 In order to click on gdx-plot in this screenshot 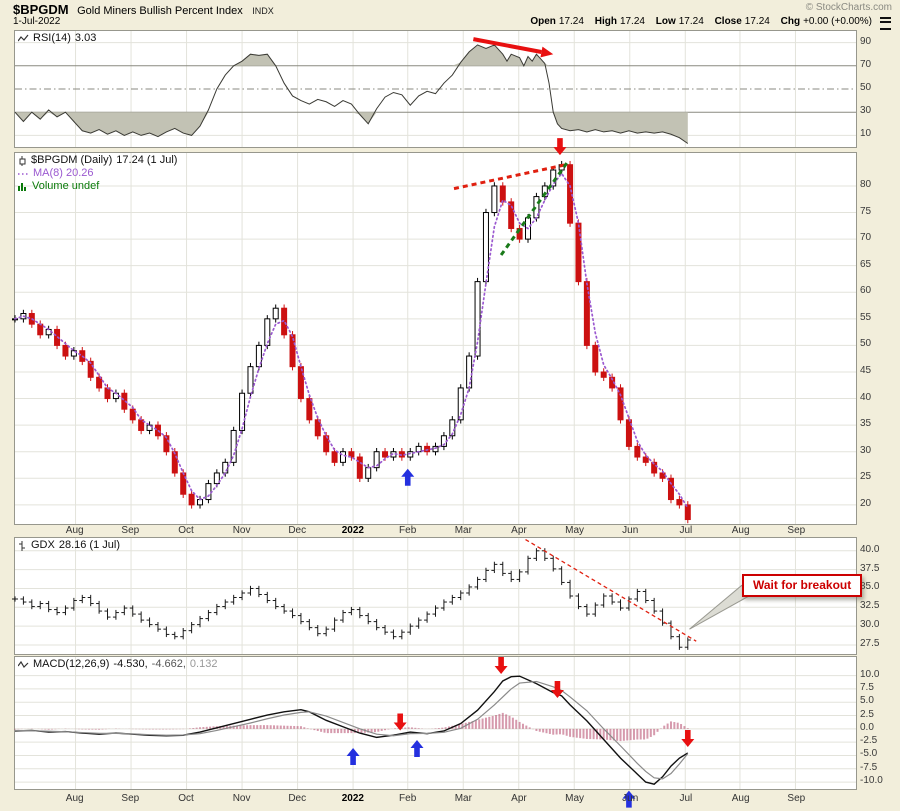, I will do `click(434, 596)`.